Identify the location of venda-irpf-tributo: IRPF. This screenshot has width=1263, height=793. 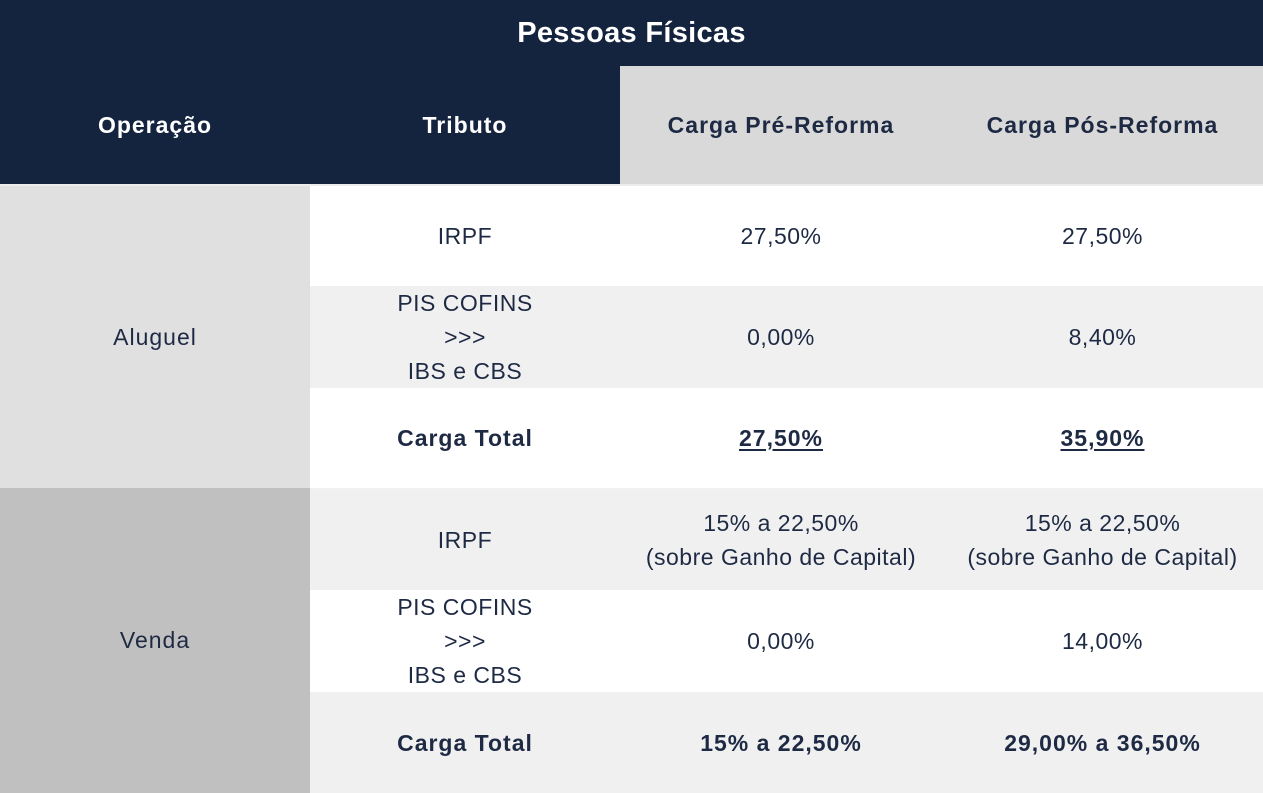
(465, 540).